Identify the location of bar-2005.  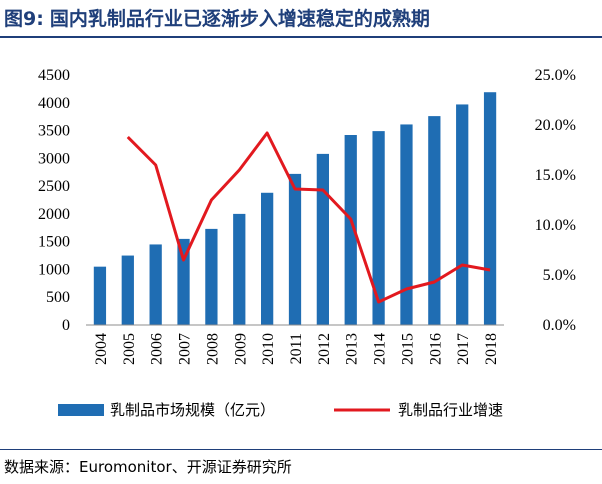
(127, 290).